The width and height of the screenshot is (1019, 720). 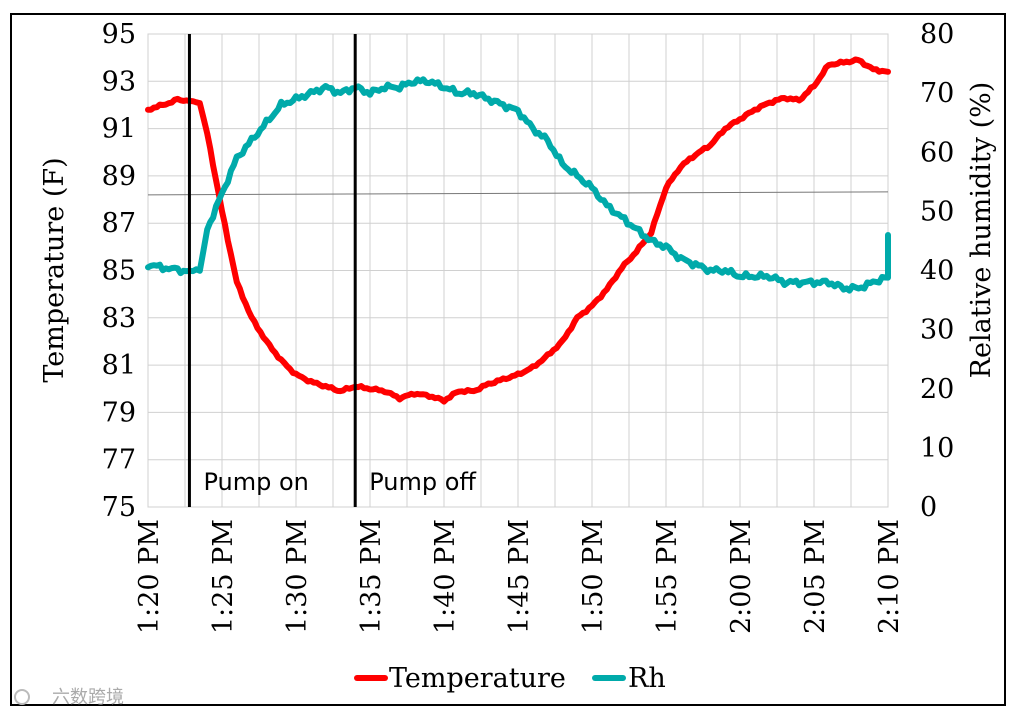 I want to click on annotation-label-1: Pump on, so click(x=255, y=482).